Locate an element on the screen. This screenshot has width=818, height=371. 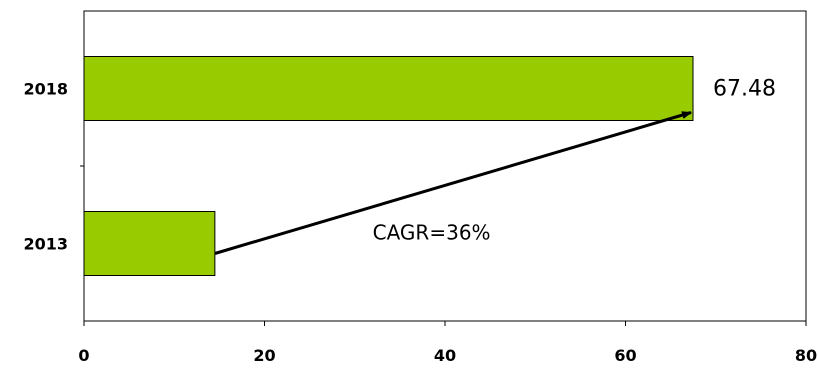
cagr-label: CAGR=36% is located at coordinates (432, 233).